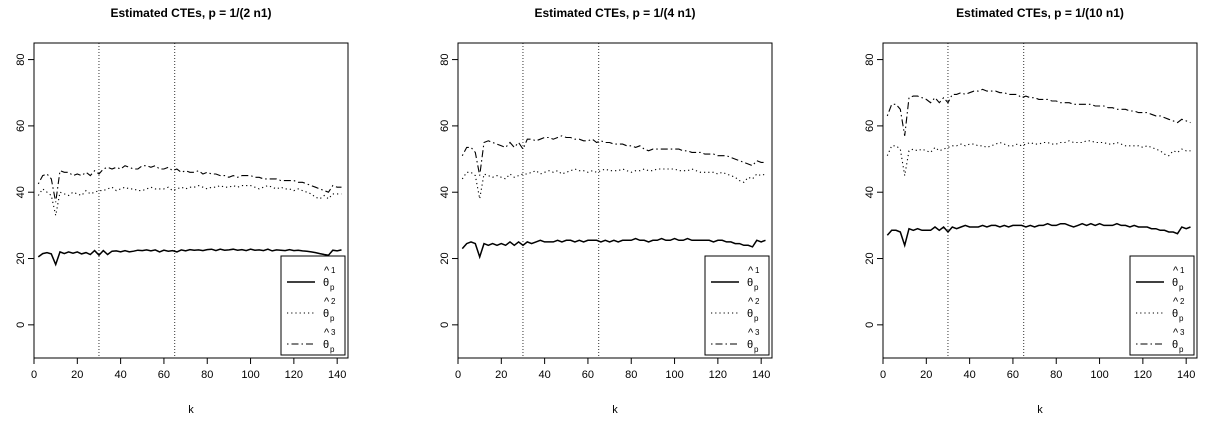 The height and width of the screenshot is (421, 1214). Describe the element at coordinates (190, 13) in the screenshot. I see `chart-title: Estimated CTEs, p = 1/(2 n1)` at that location.